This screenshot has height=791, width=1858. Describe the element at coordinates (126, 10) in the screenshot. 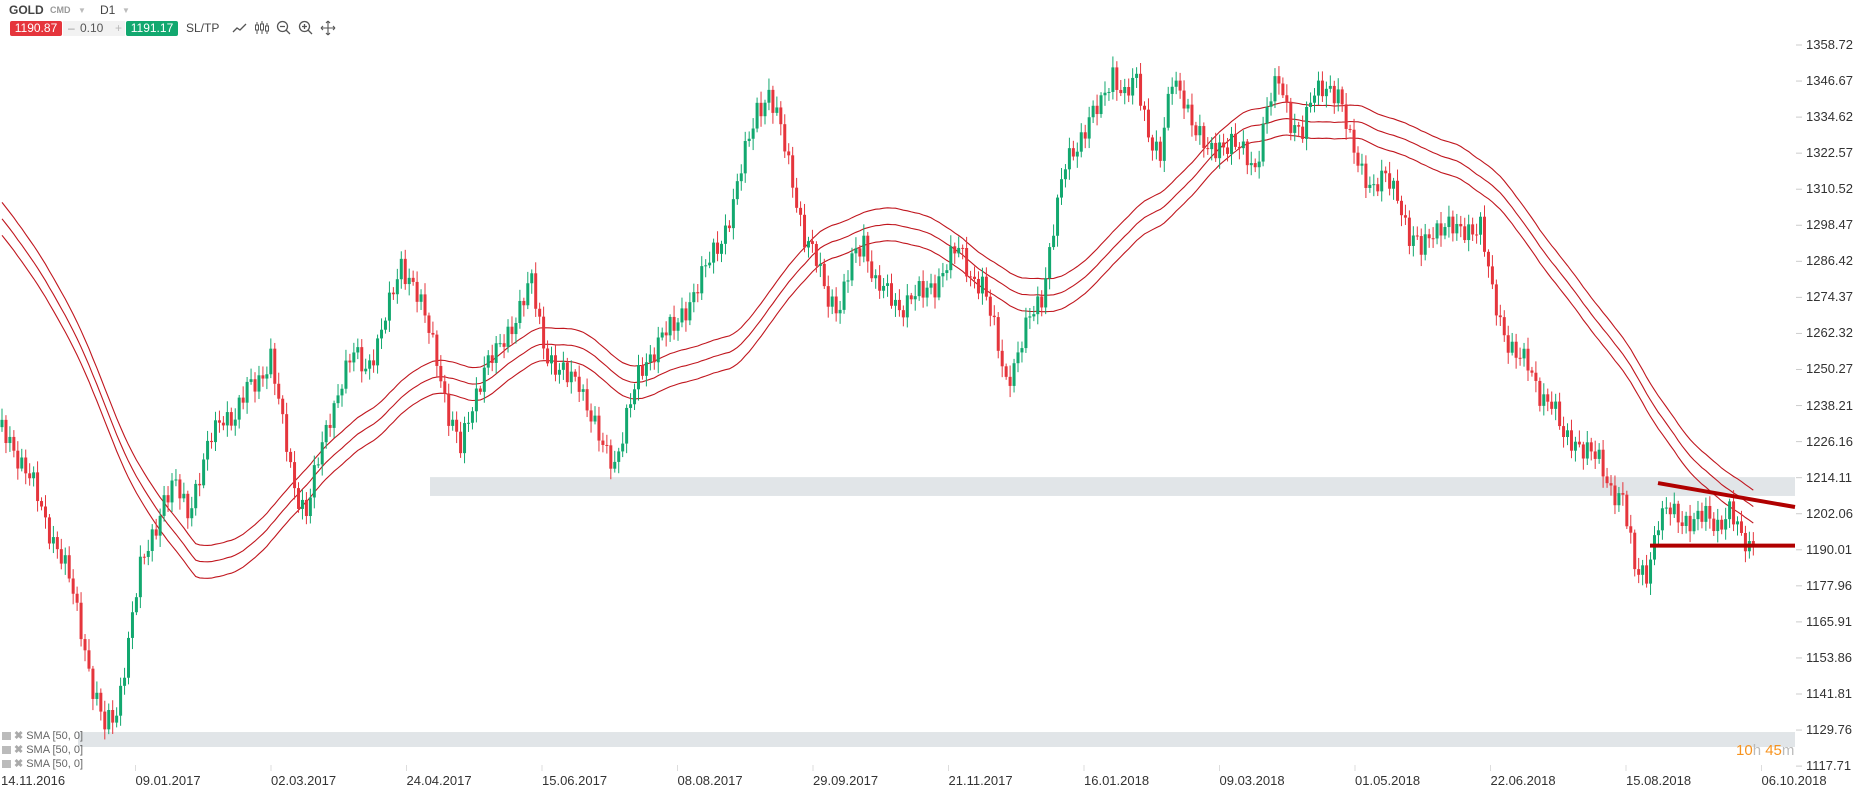

I see `timeframe-dropdown-icon: ▼` at that location.